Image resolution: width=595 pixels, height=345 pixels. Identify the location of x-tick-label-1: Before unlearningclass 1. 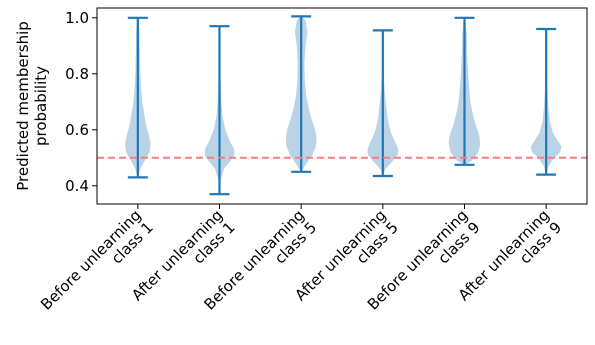
(97, 266).